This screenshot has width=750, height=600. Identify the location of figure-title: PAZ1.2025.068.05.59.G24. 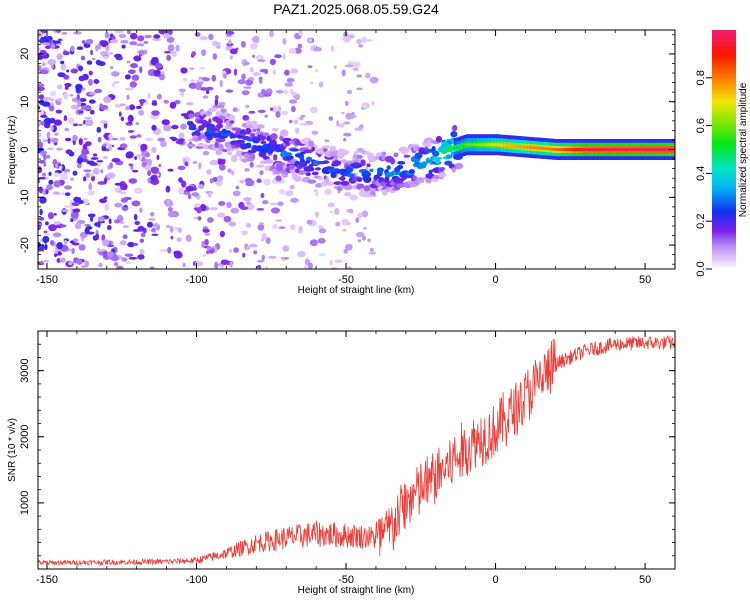
(356, 9).